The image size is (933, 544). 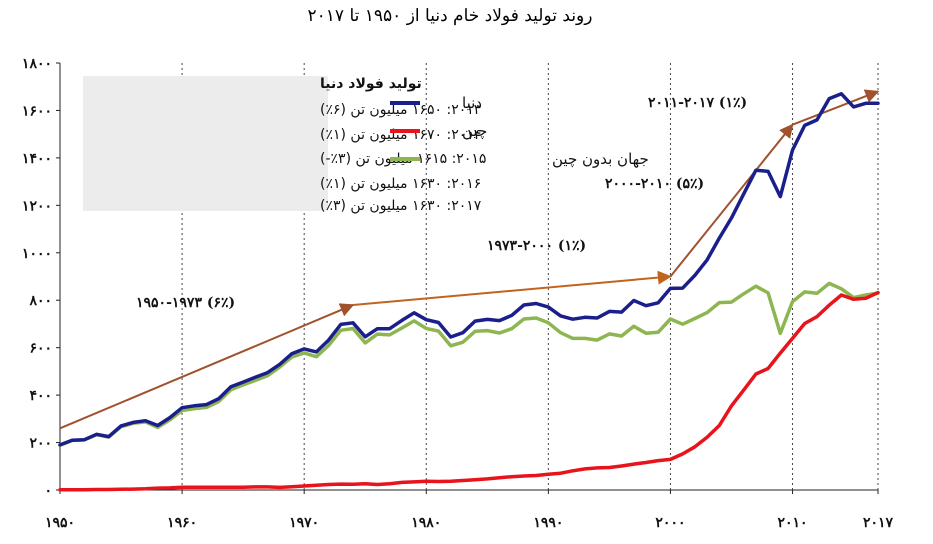 I want to click on y-tick-label: ۱۰۰۰, so click(x=37, y=254).